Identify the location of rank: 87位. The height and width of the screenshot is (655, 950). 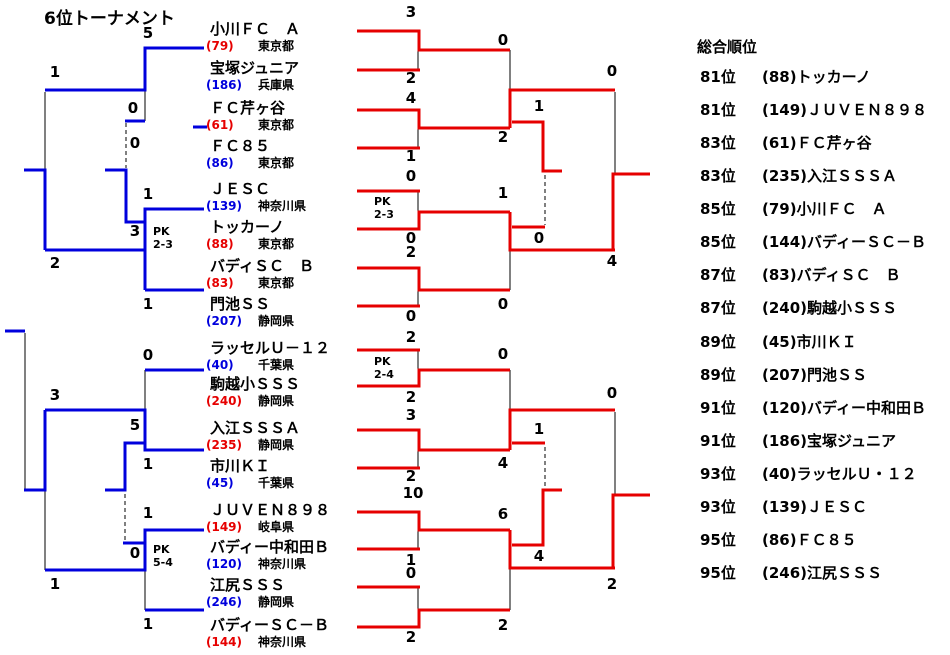
(718, 275).